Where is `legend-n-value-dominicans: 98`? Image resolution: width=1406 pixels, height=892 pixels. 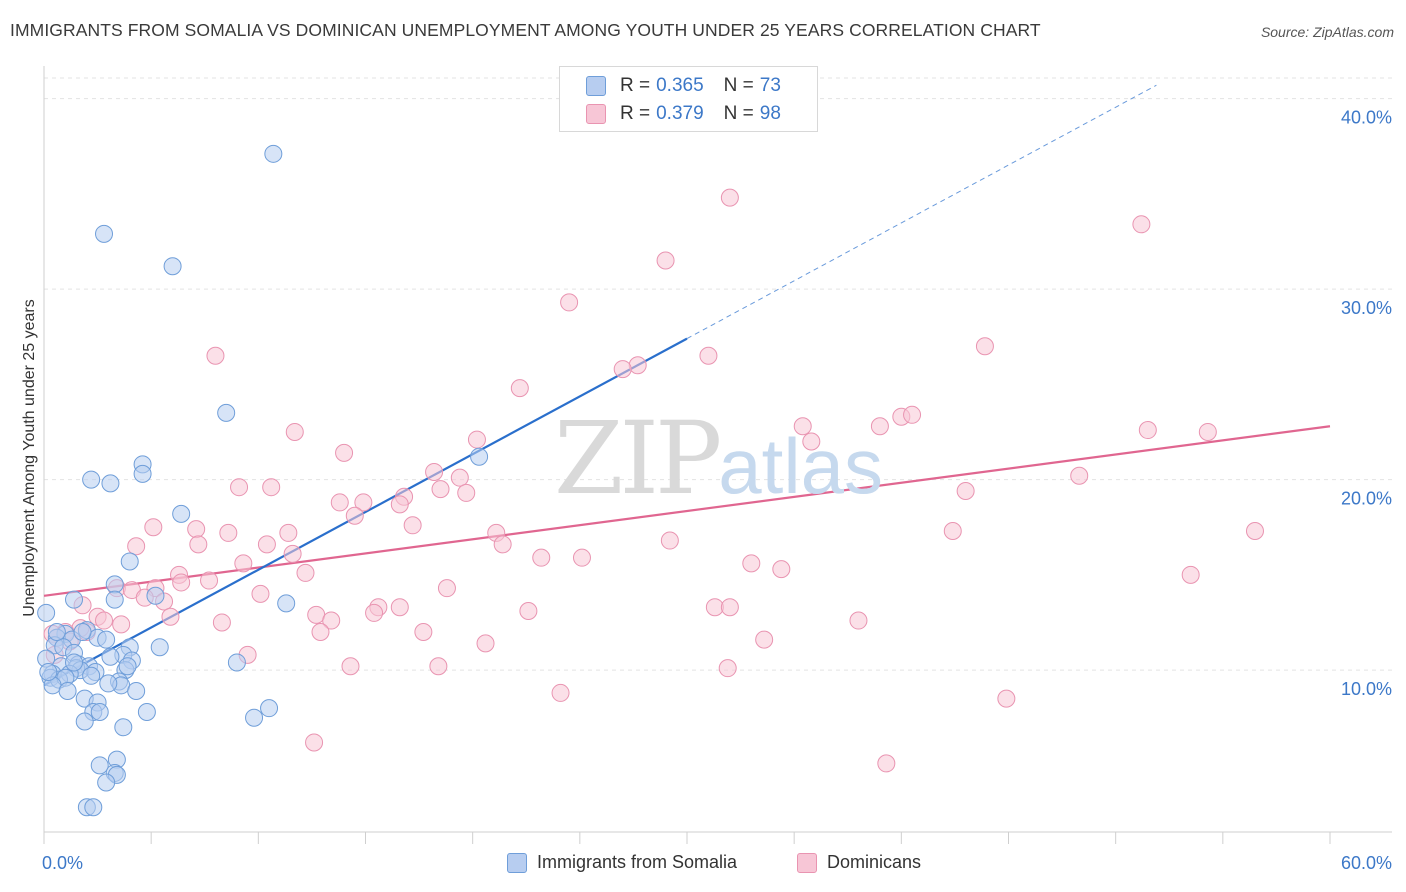 legend-n-value-dominicans: 98 is located at coordinates (770, 113).